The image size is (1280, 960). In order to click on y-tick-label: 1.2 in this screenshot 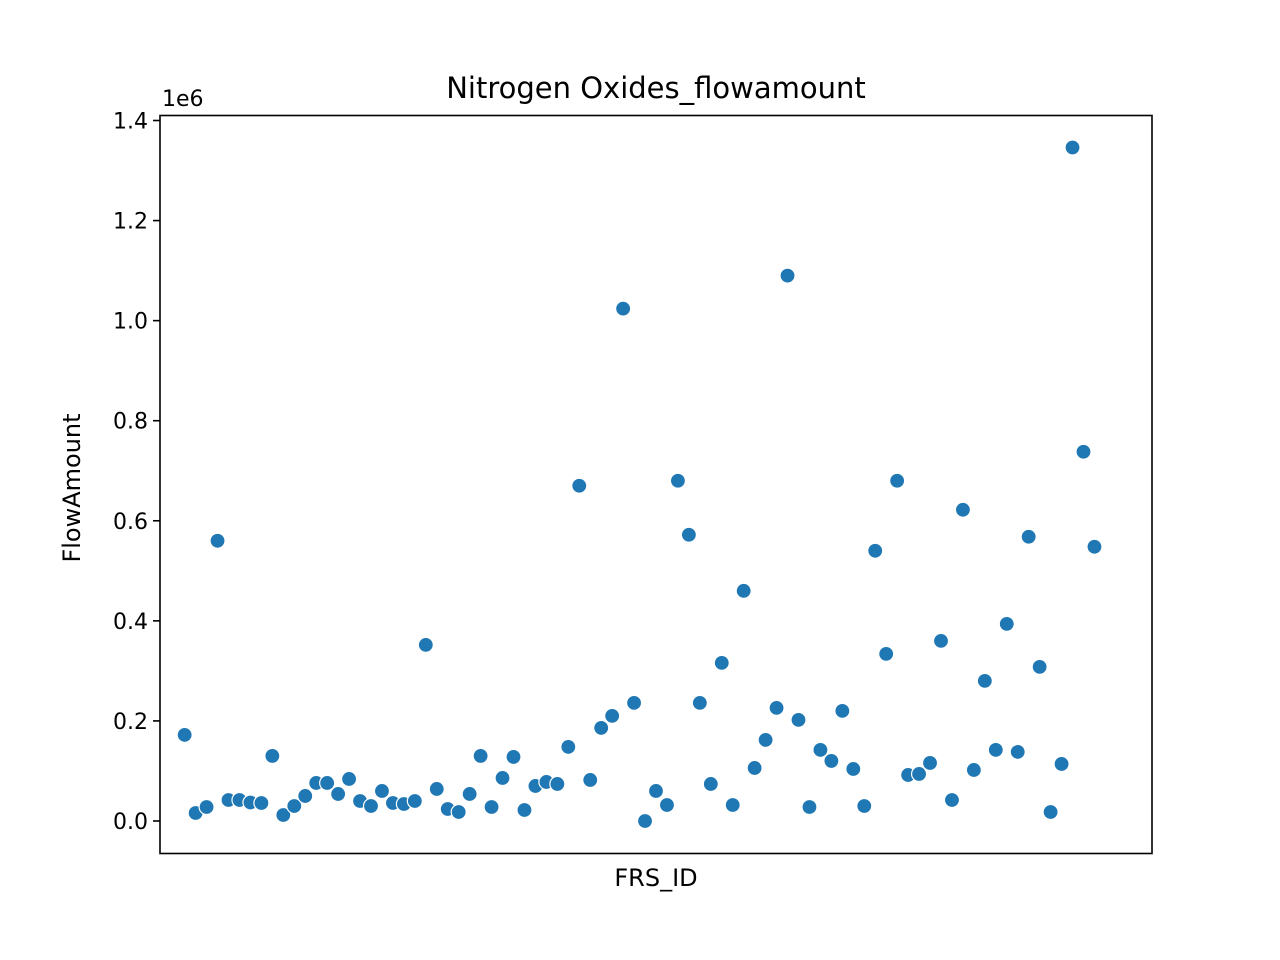, I will do `click(130, 222)`.